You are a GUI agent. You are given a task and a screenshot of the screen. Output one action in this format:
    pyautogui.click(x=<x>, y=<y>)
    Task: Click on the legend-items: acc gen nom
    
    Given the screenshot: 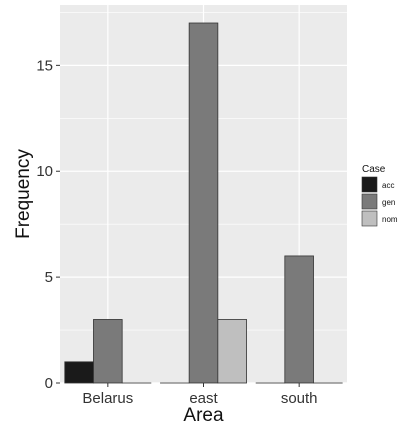 What is the action you would take?
    pyautogui.click(x=380, y=201)
    